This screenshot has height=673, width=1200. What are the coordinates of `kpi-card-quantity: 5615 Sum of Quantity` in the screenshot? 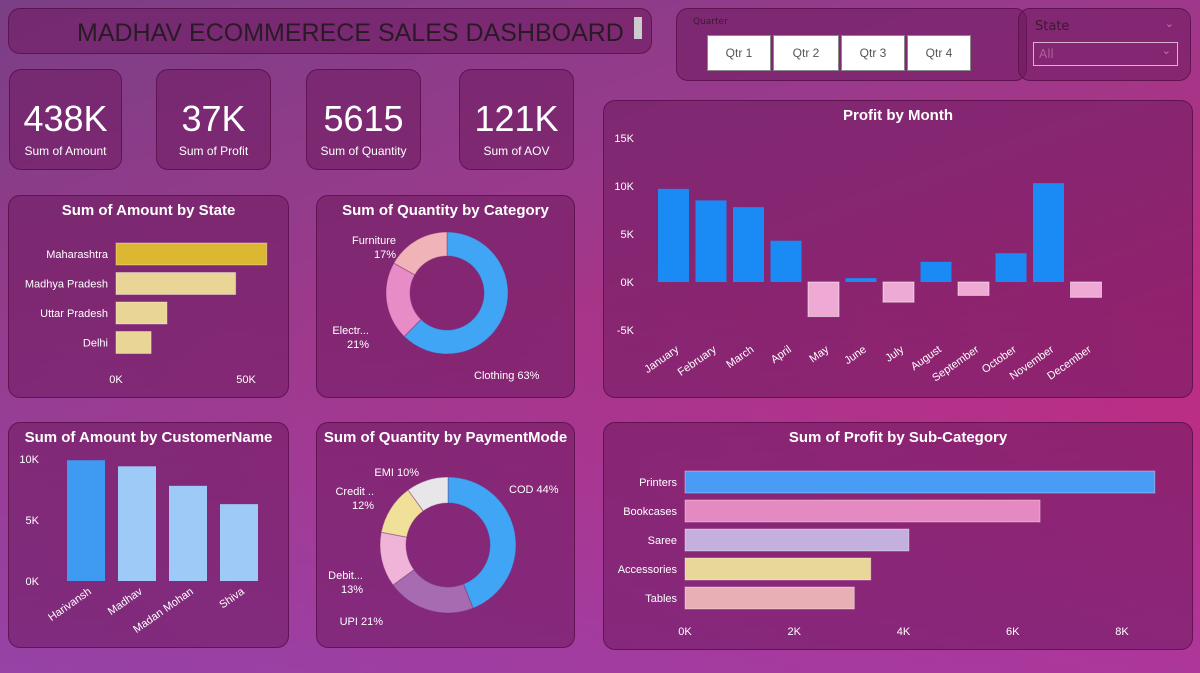 It's located at (363, 119).